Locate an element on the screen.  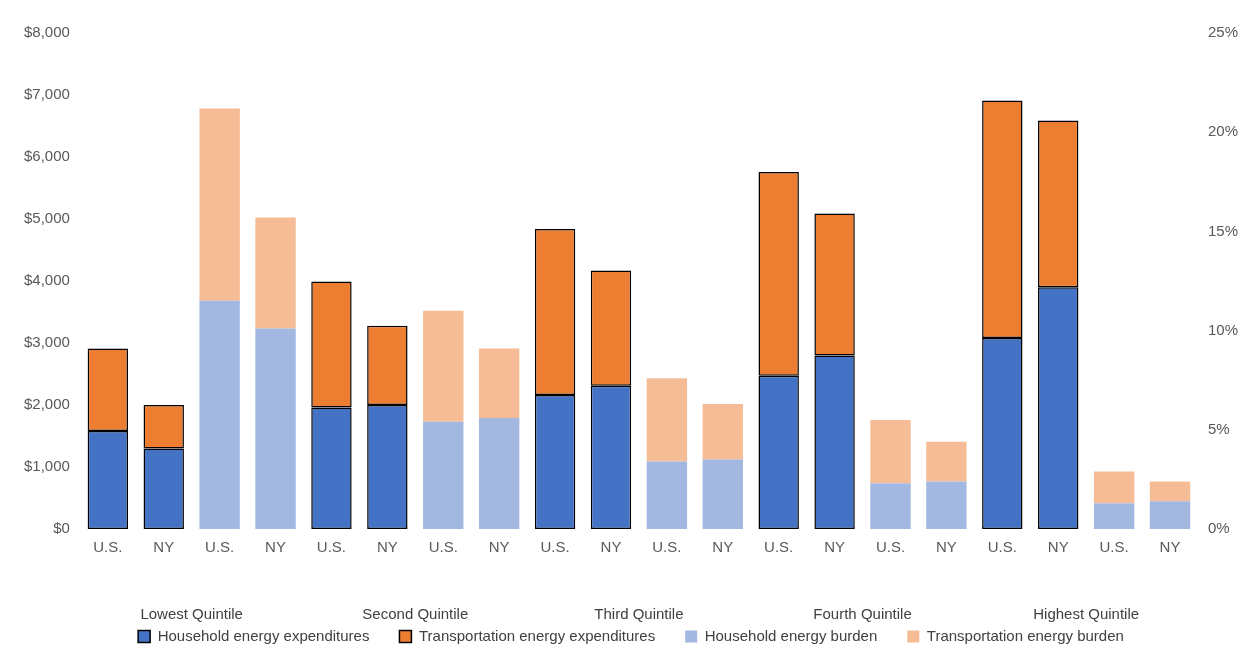
y2-tick-label: 5% is located at coordinates (1218, 428).